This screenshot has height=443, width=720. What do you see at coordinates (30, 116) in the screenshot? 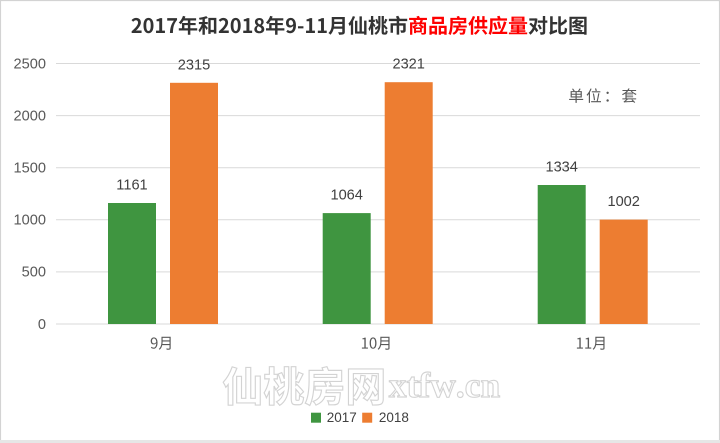
I see `svg-text: 2000` at bounding box center [30, 116].